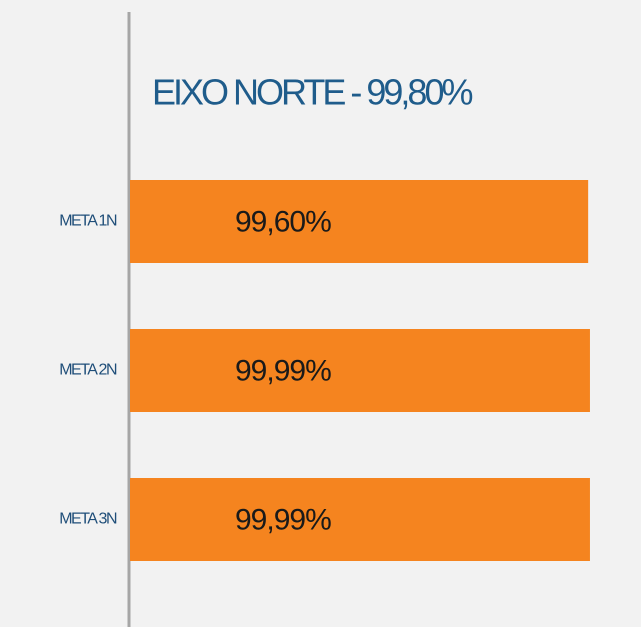 This screenshot has width=641, height=627. Describe the element at coordinates (88, 370) in the screenshot. I see `category-label: META 2N` at that location.